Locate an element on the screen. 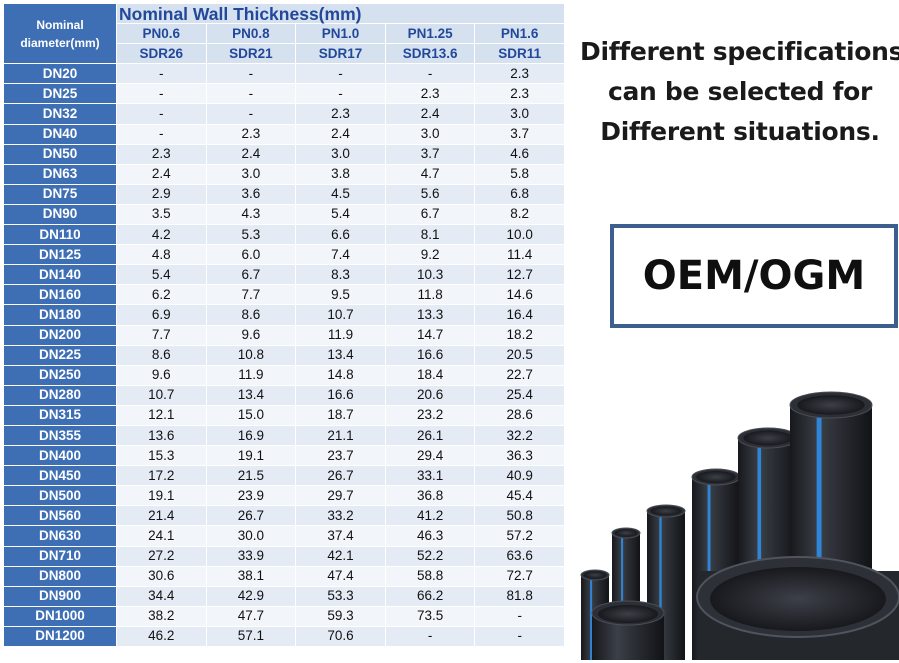  wall-thickness-cell: 29.4 is located at coordinates (430, 456).